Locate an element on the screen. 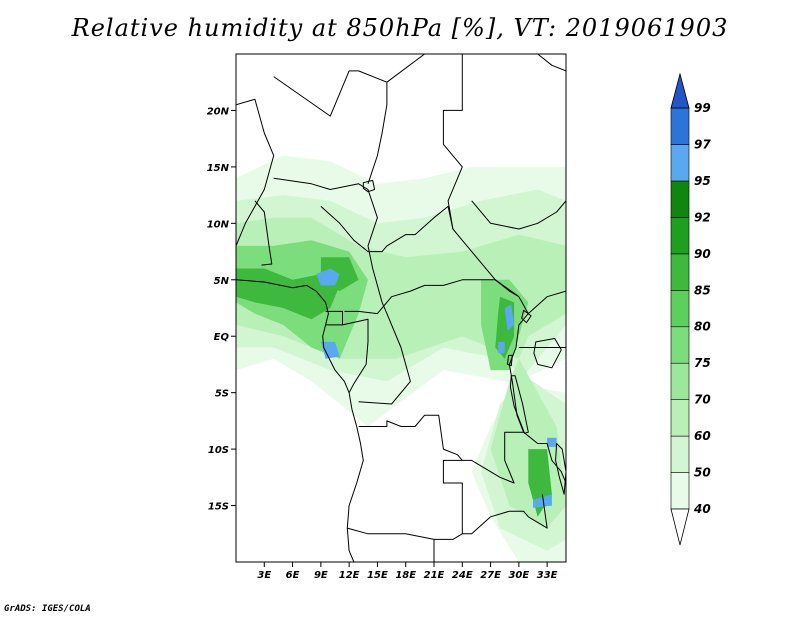 The width and height of the screenshot is (800, 618). lat-tick-label: 5N is located at coordinates (222, 281).